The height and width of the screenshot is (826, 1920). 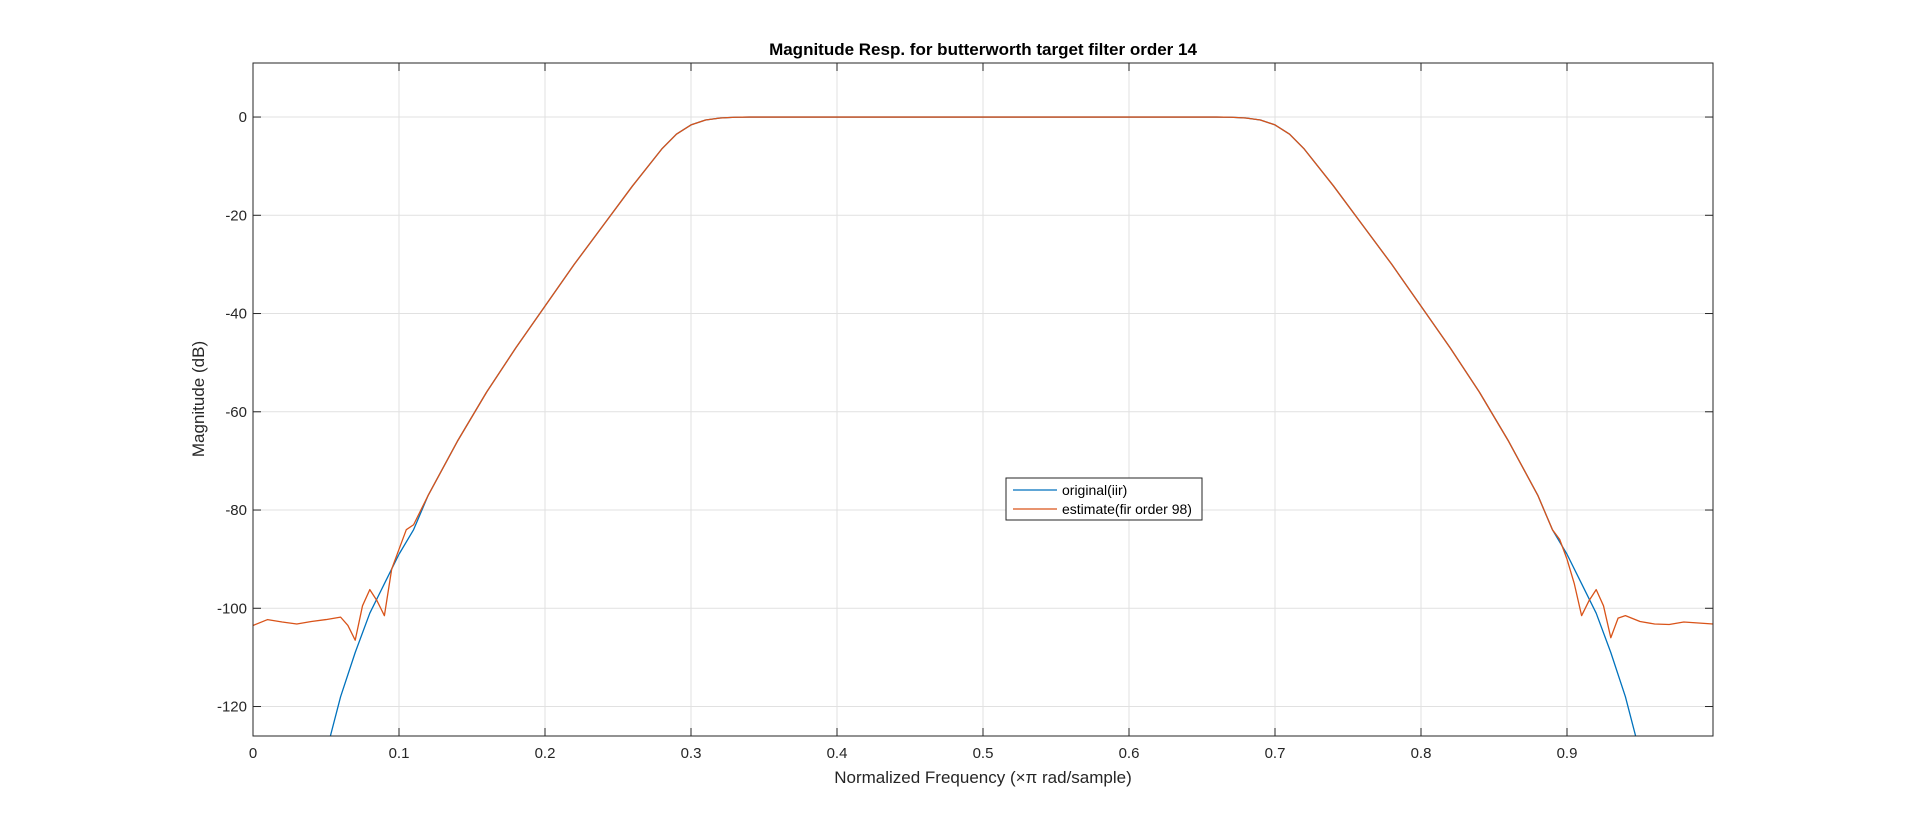 I want to click on x-tick-label: 0.6, so click(x=1129, y=753).